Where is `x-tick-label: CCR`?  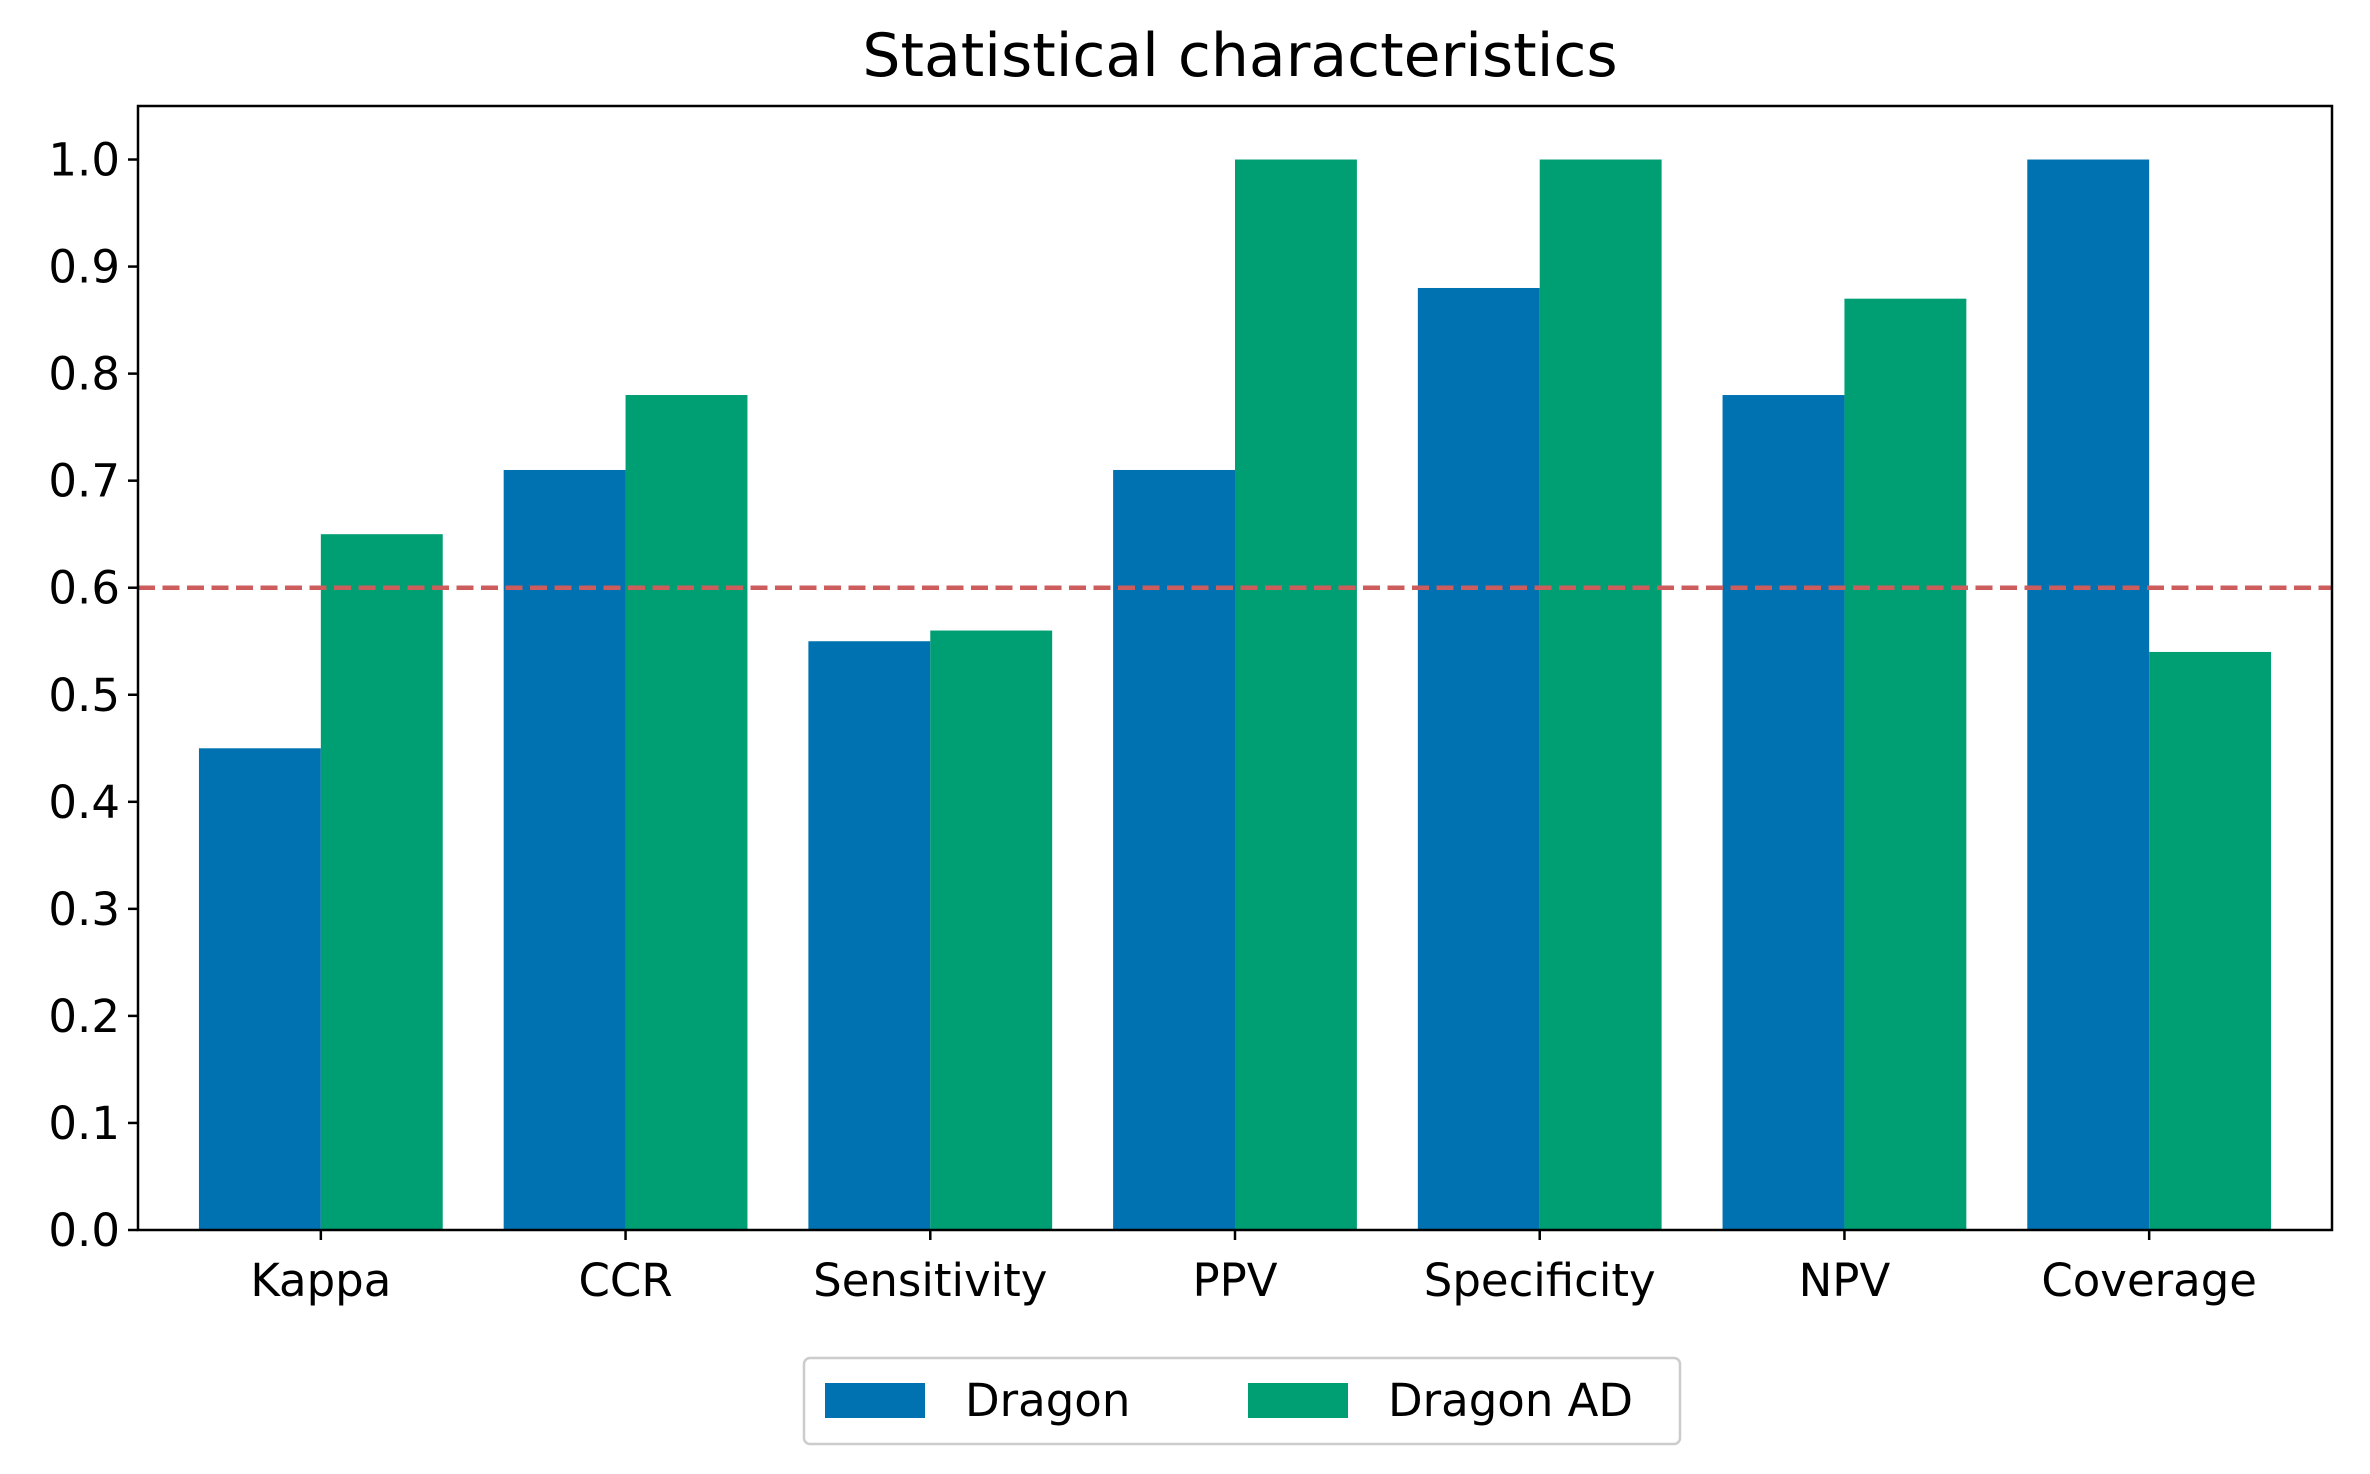
x-tick-label: CCR is located at coordinates (626, 1280).